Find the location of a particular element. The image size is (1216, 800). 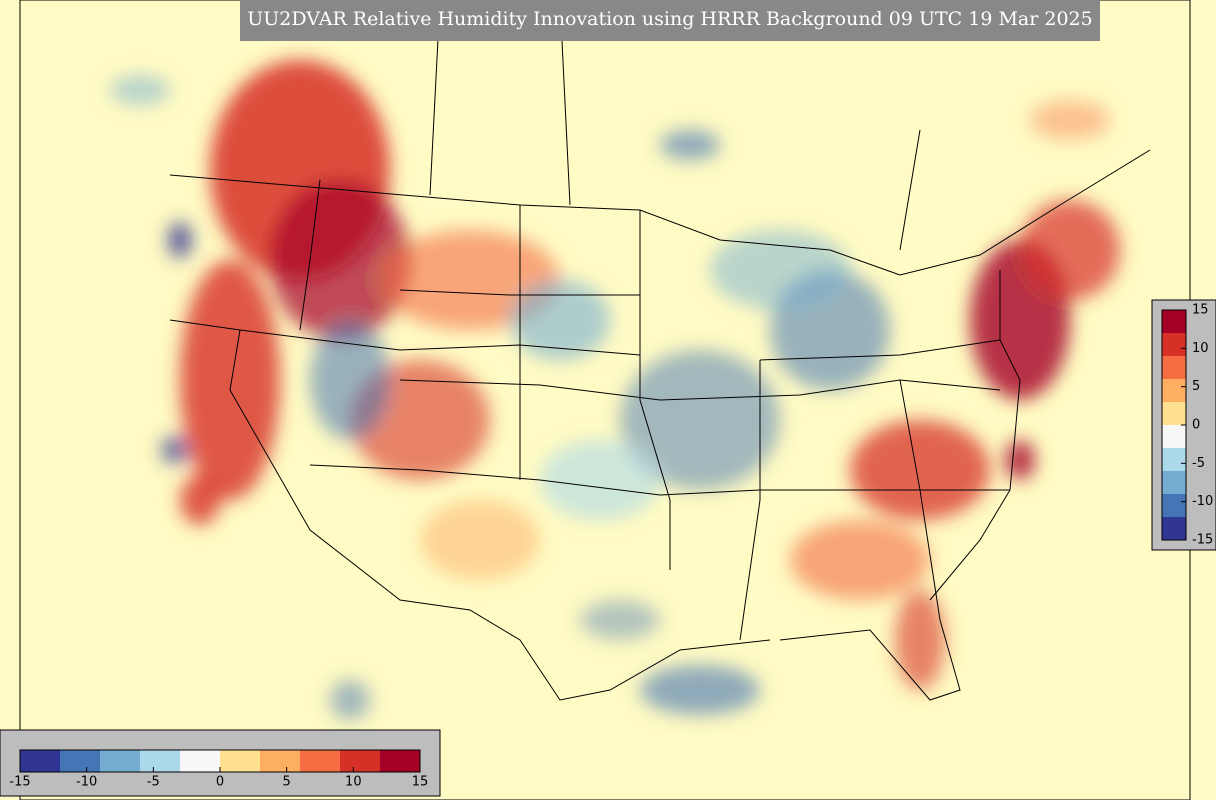

title-box is located at coordinates (670, 20).